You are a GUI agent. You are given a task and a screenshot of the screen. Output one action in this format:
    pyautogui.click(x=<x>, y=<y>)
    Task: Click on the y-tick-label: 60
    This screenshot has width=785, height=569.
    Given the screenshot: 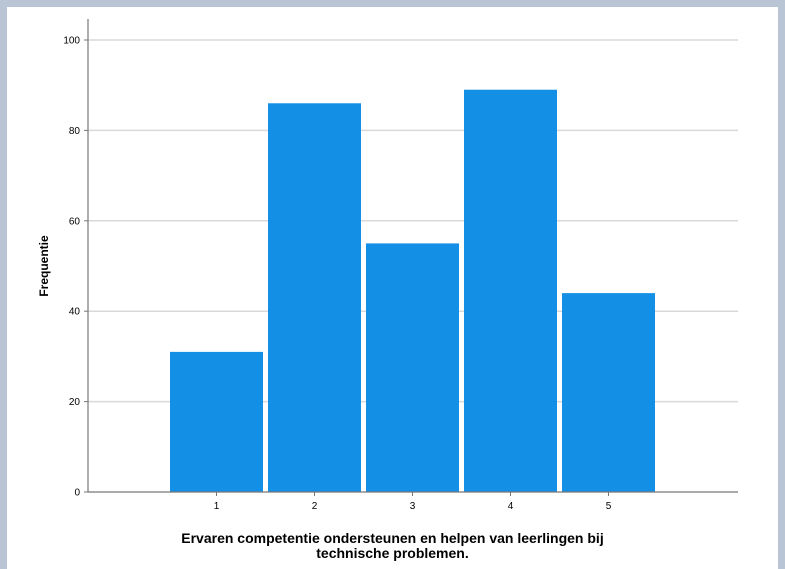 What is the action you would take?
    pyautogui.click(x=75, y=221)
    